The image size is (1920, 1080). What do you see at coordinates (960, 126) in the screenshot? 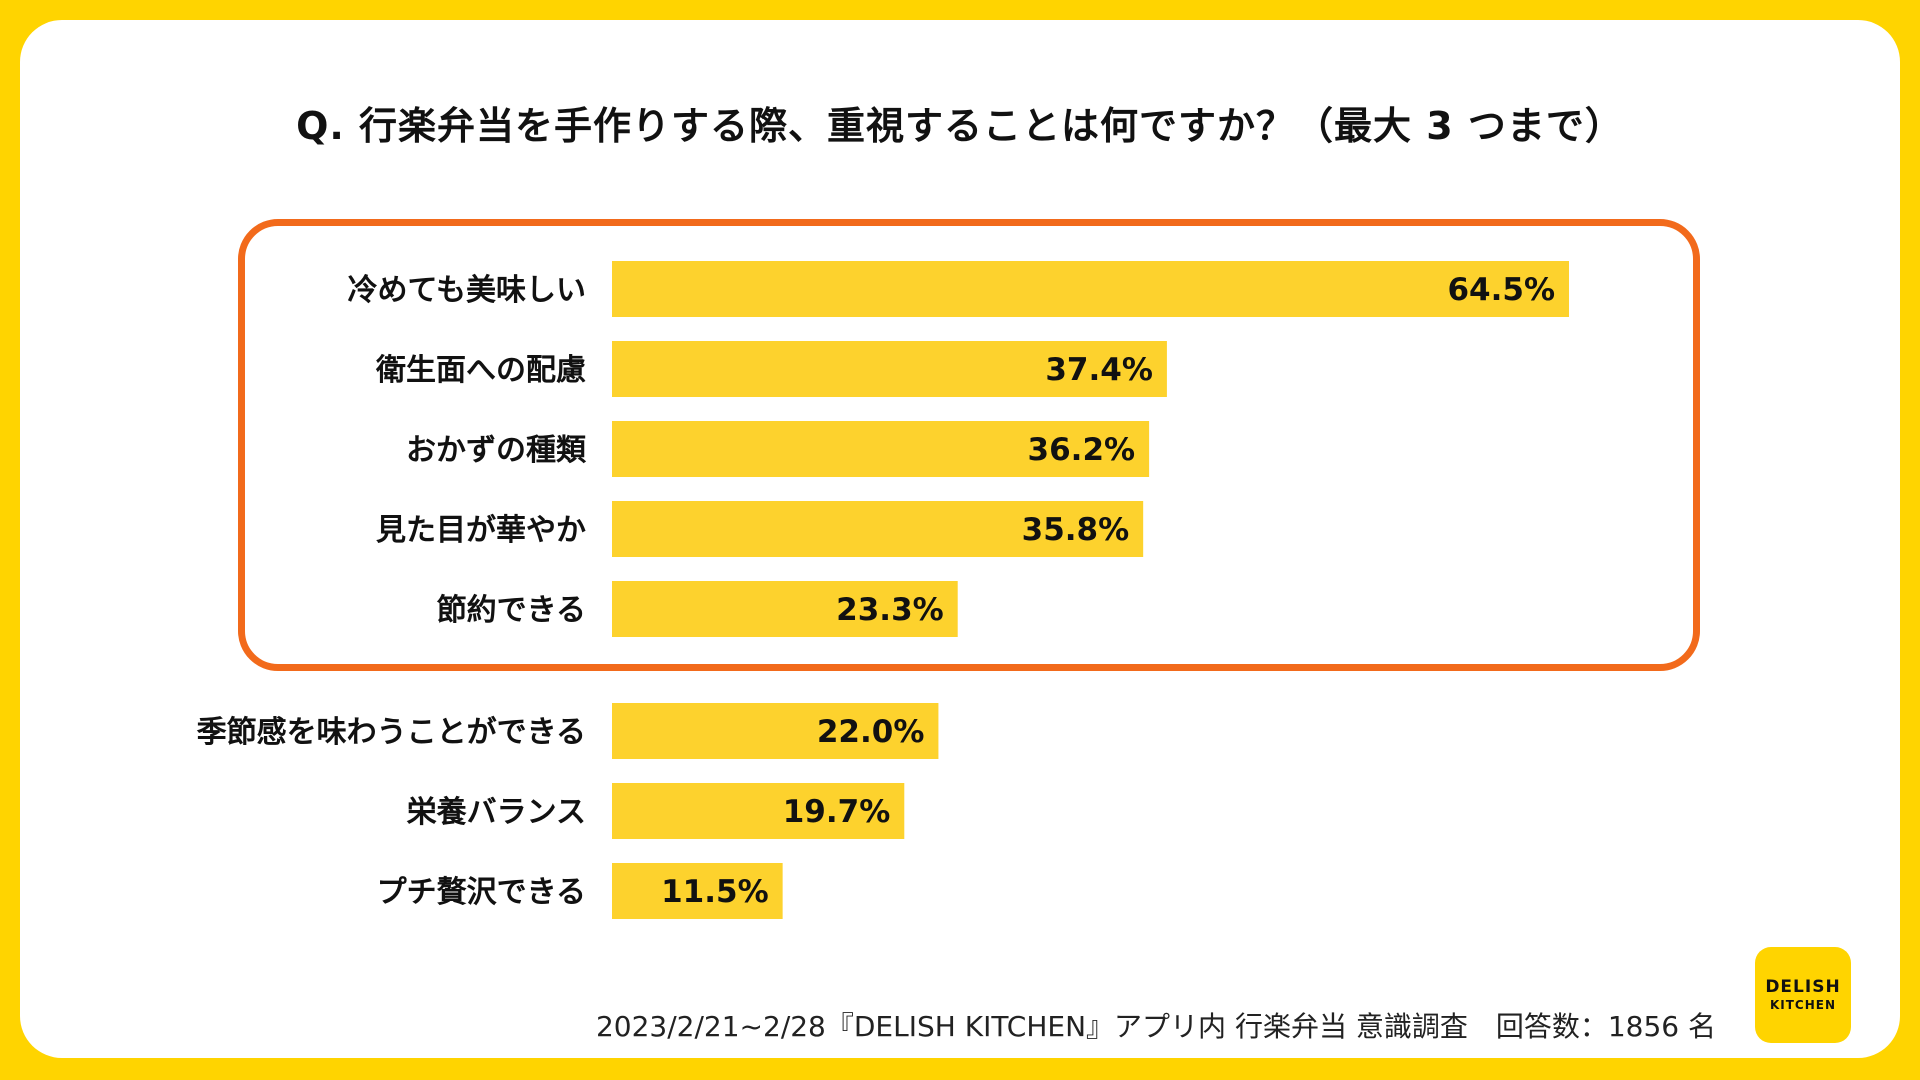
I see `chart-title: Q. 行楽弁当を手作りする際、重視することは何ですか？（最大 3 つまで）` at bounding box center [960, 126].